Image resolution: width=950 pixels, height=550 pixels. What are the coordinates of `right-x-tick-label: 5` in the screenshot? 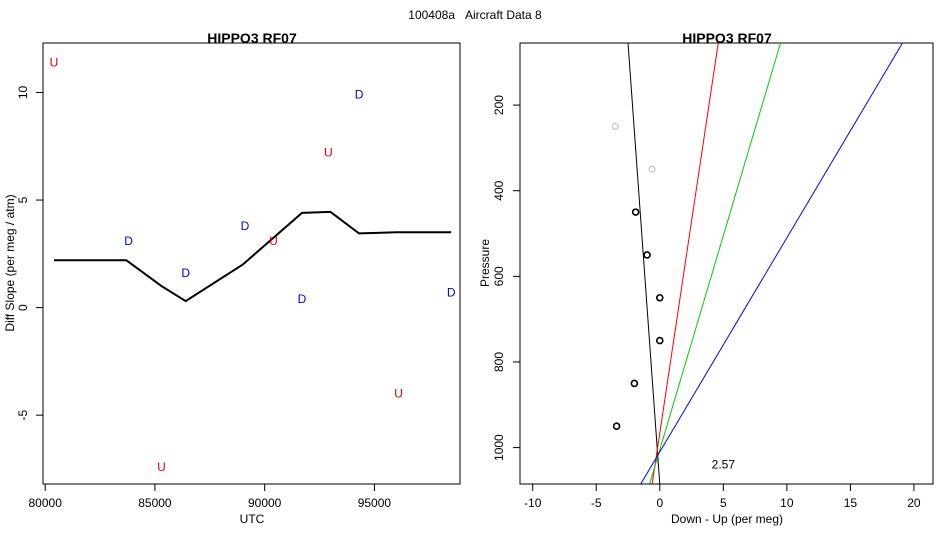 It's located at (723, 503).